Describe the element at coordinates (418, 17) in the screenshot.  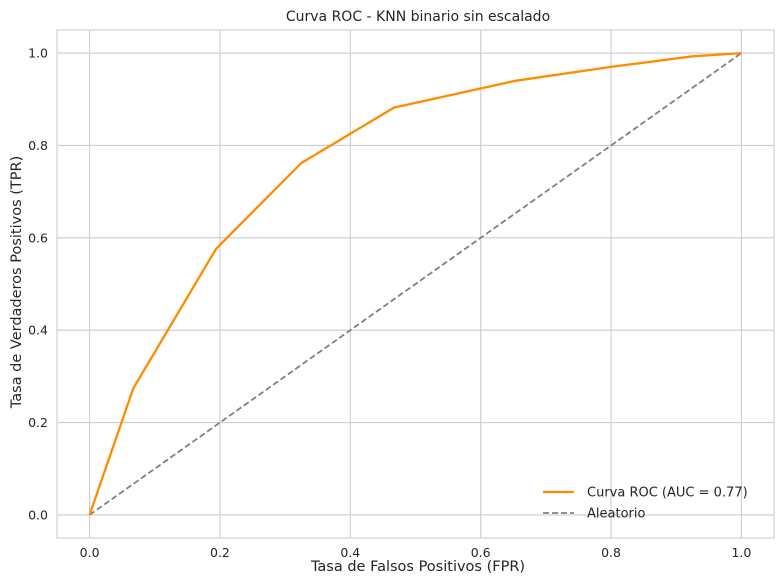
I see `chart-title: Curva ROC - KNN binario sin escalado` at that location.